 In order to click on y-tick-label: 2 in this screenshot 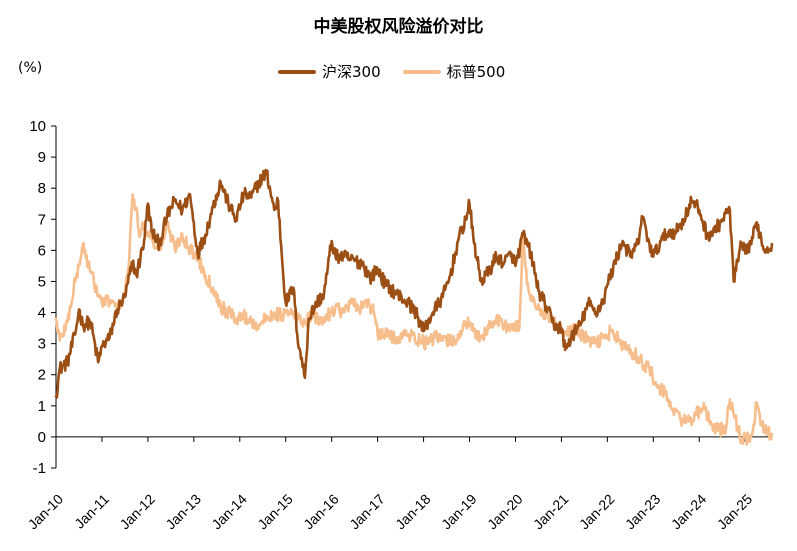, I will do `click(42, 375)`.